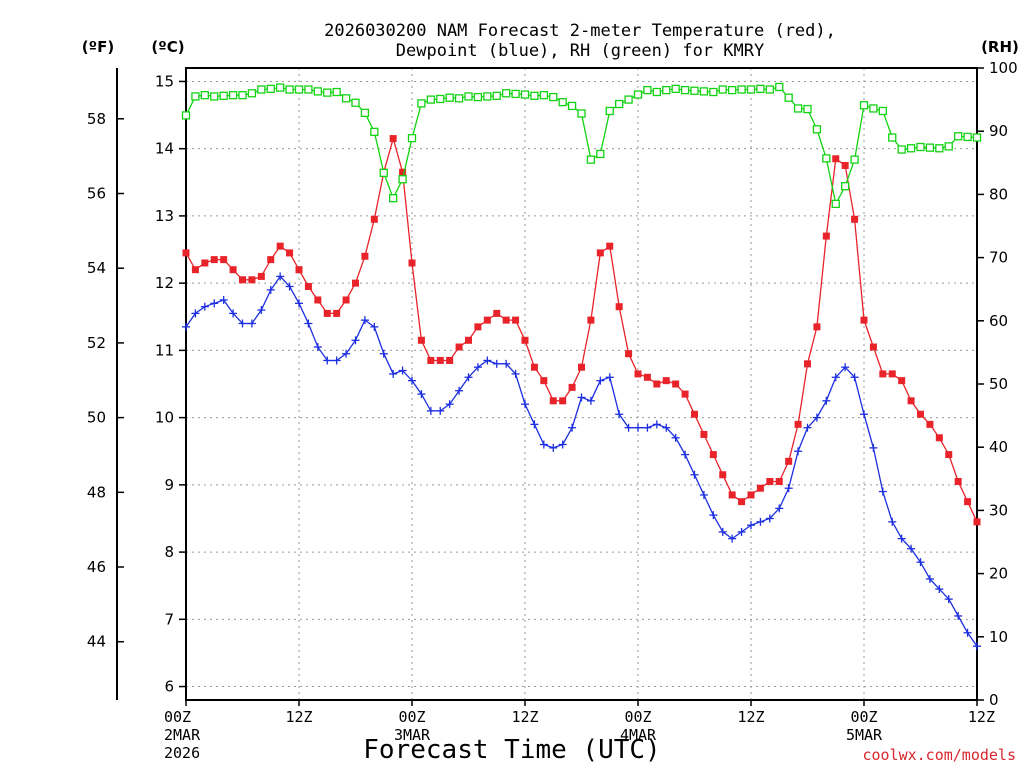 Image resolution: width=1024 pixels, height=768 pixels. I want to click on celsius-tick-label: 14, so click(164, 149).